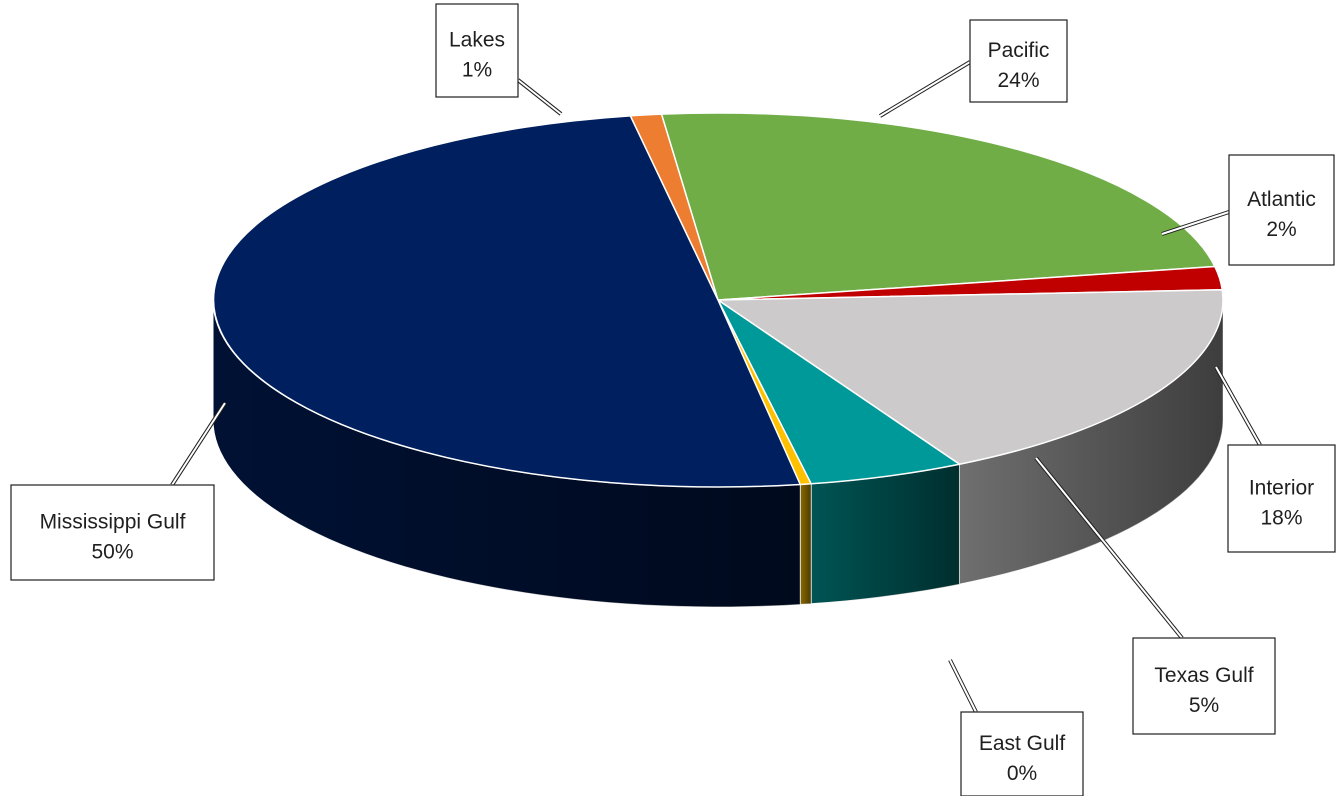 Image resolution: width=1340 pixels, height=796 pixels. I want to click on leader-line-texas-gulf, so click(1109, 548).